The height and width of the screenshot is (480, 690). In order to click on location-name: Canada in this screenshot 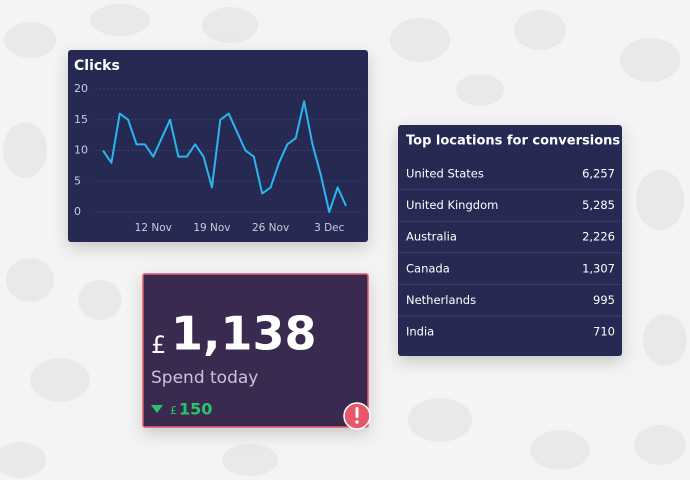, I will do `click(428, 268)`.